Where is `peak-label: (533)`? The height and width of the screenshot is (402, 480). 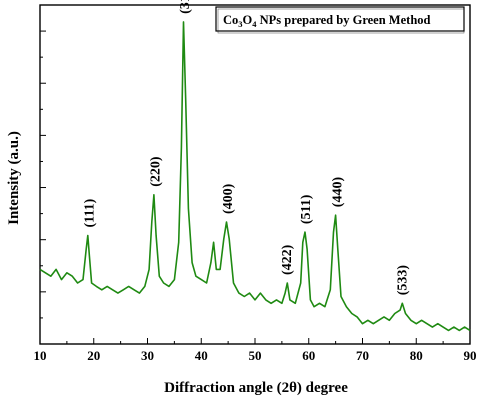
peak-label: (533) is located at coordinates (403, 280).